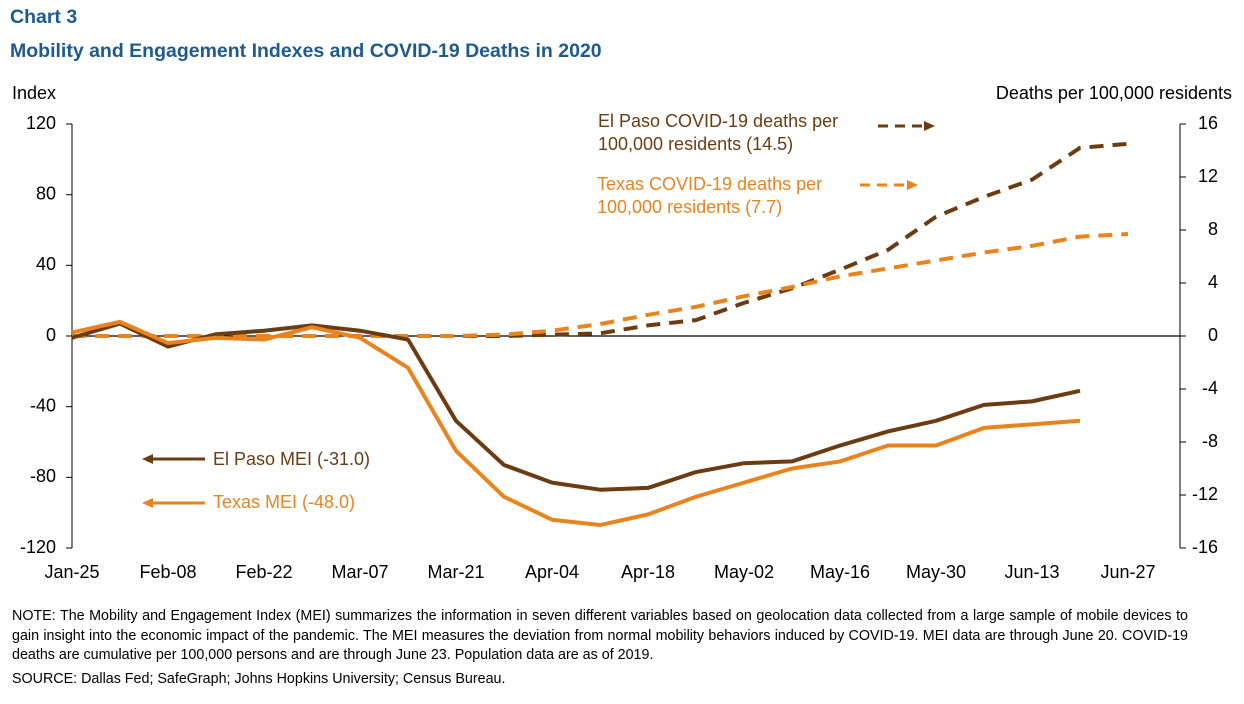 This screenshot has height=704, width=1244. What do you see at coordinates (71, 572) in the screenshot?
I see `x-tick-label: Jan-25` at bounding box center [71, 572].